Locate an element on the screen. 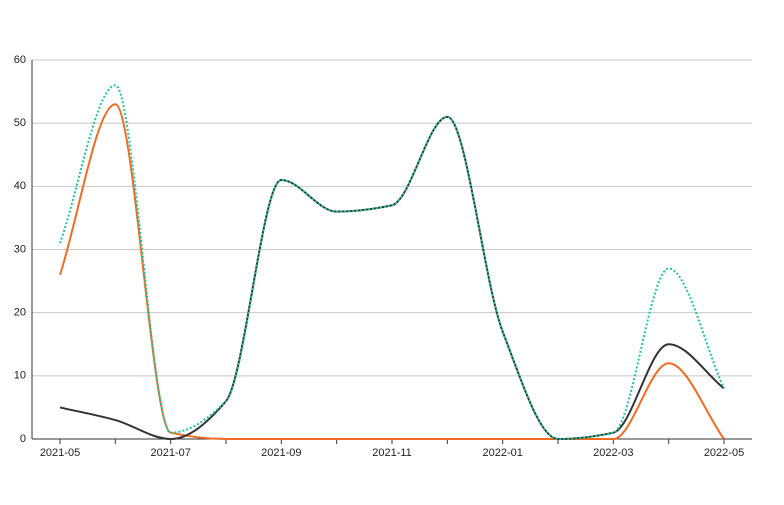  x-tick-label: 2021-11 is located at coordinates (392, 453).